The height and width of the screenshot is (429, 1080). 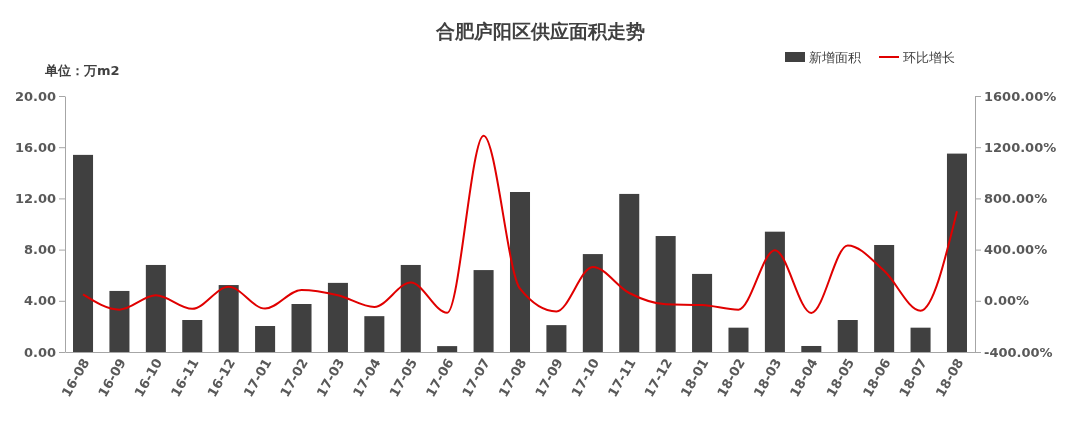 I want to click on y-tick-label: 20.00, so click(x=35, y=96).